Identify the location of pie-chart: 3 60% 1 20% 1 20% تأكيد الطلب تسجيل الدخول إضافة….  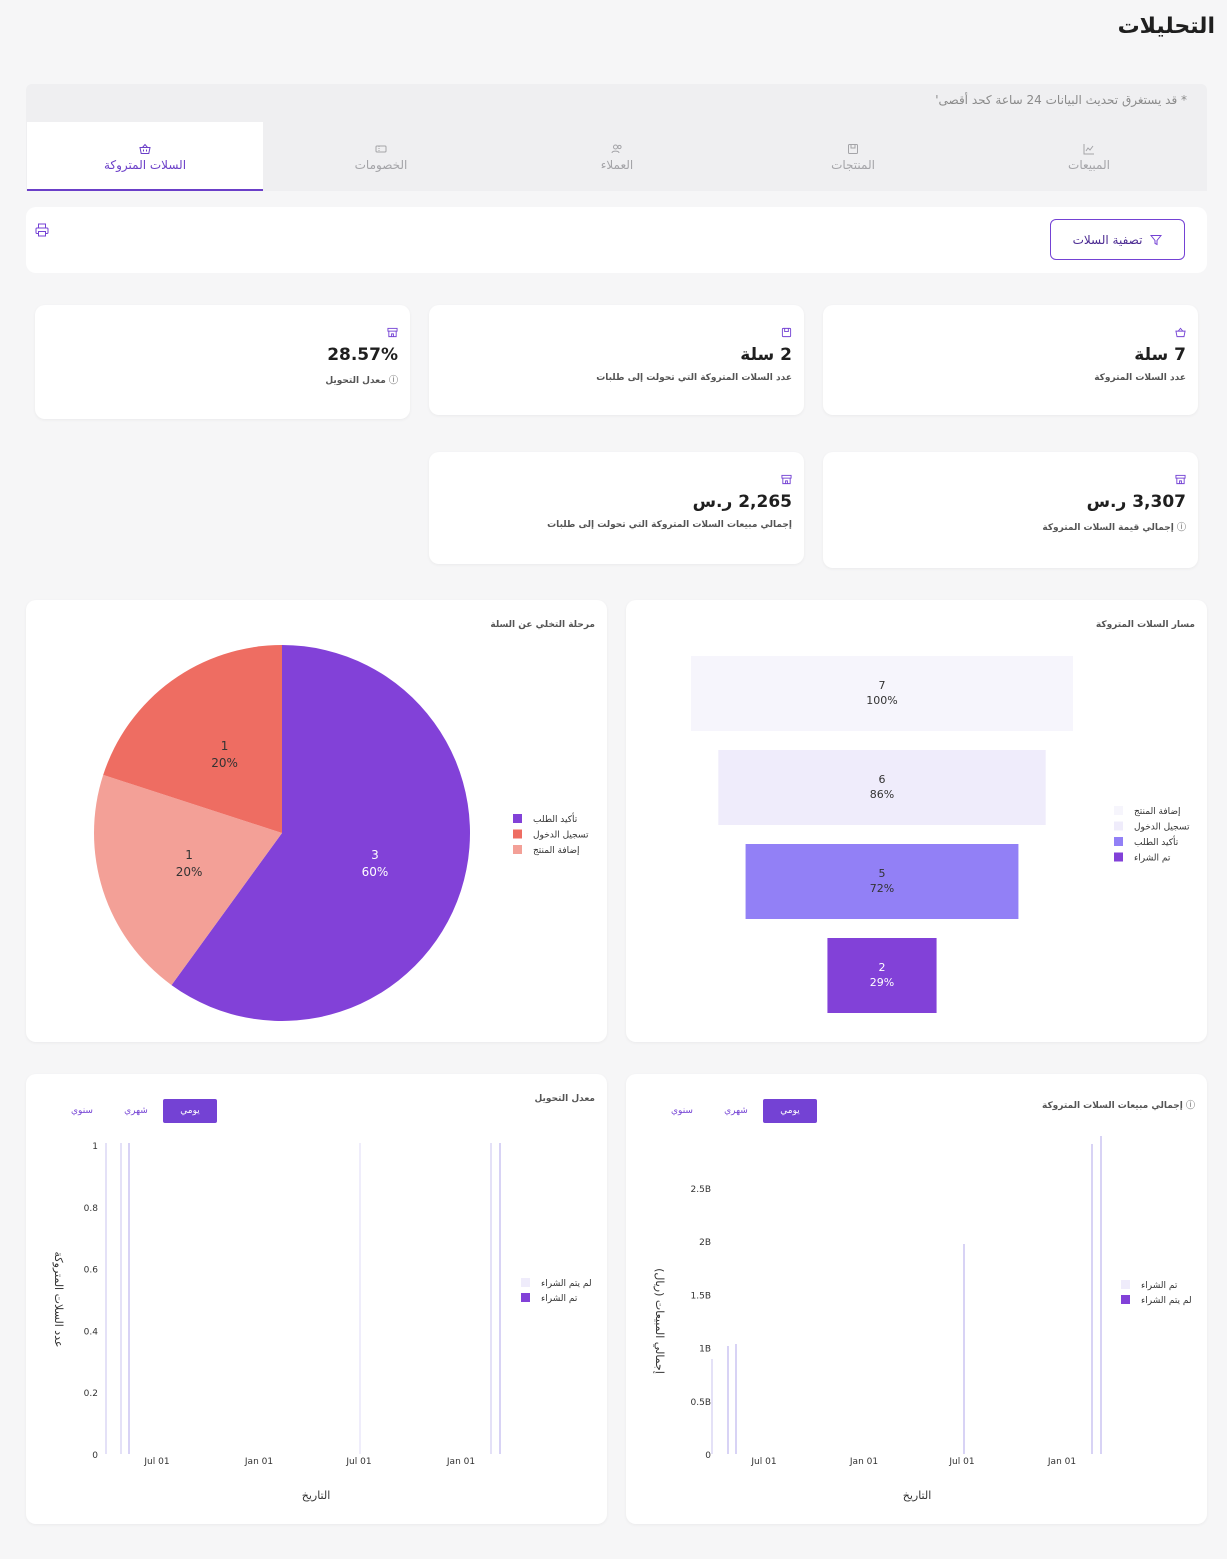
(341, 833).